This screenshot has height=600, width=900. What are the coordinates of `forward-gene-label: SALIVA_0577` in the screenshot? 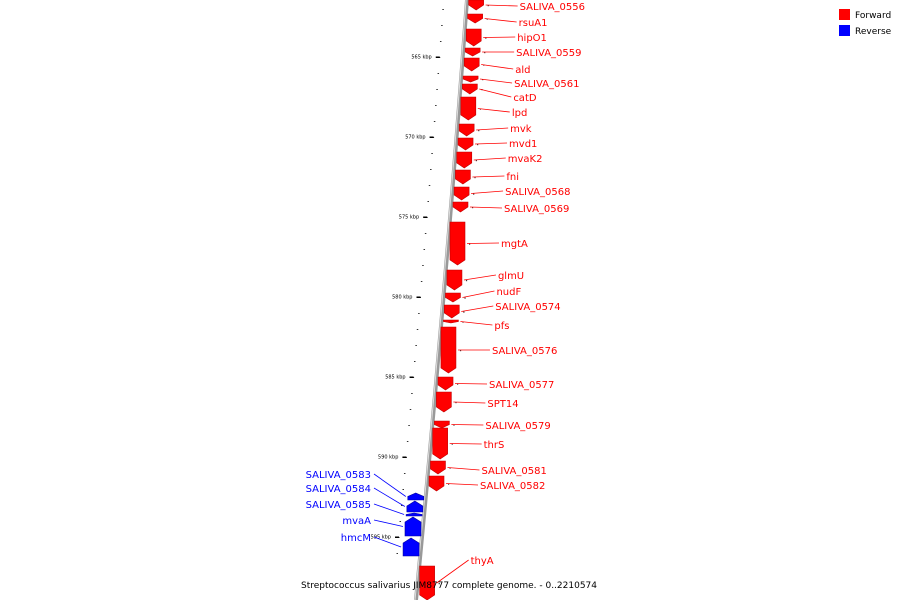 It's located at (521, 385).